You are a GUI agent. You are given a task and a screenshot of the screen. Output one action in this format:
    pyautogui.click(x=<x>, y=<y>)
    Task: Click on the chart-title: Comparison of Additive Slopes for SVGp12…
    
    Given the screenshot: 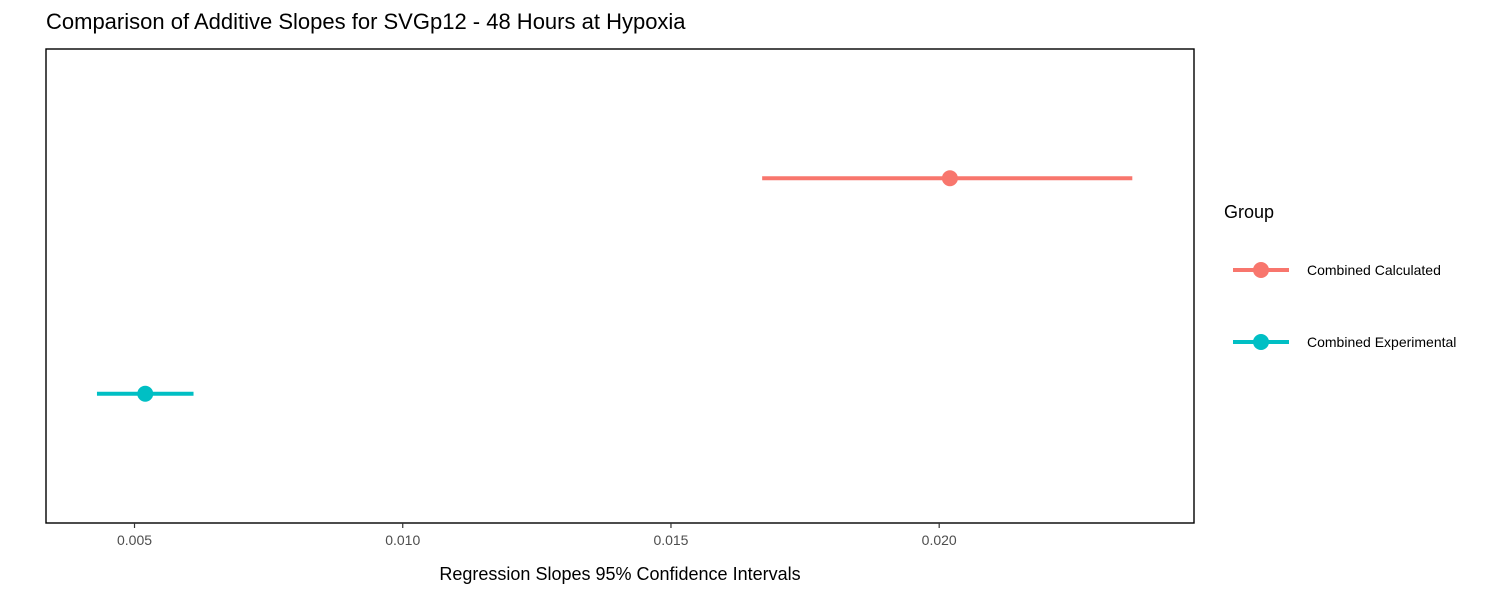 What is the action you would take?
    pyautogui.click(x=366, y=21)
    